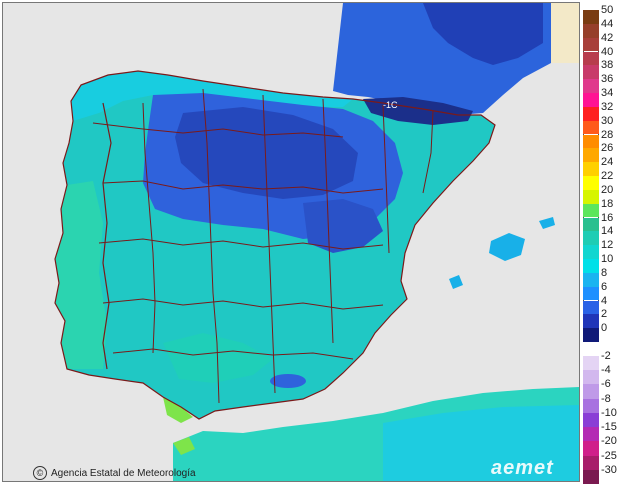 This screenshot has height=500, width=630. Describe the element at coordinates (607, 189) in the screenshot. I see `legend-label: 20` at that location.